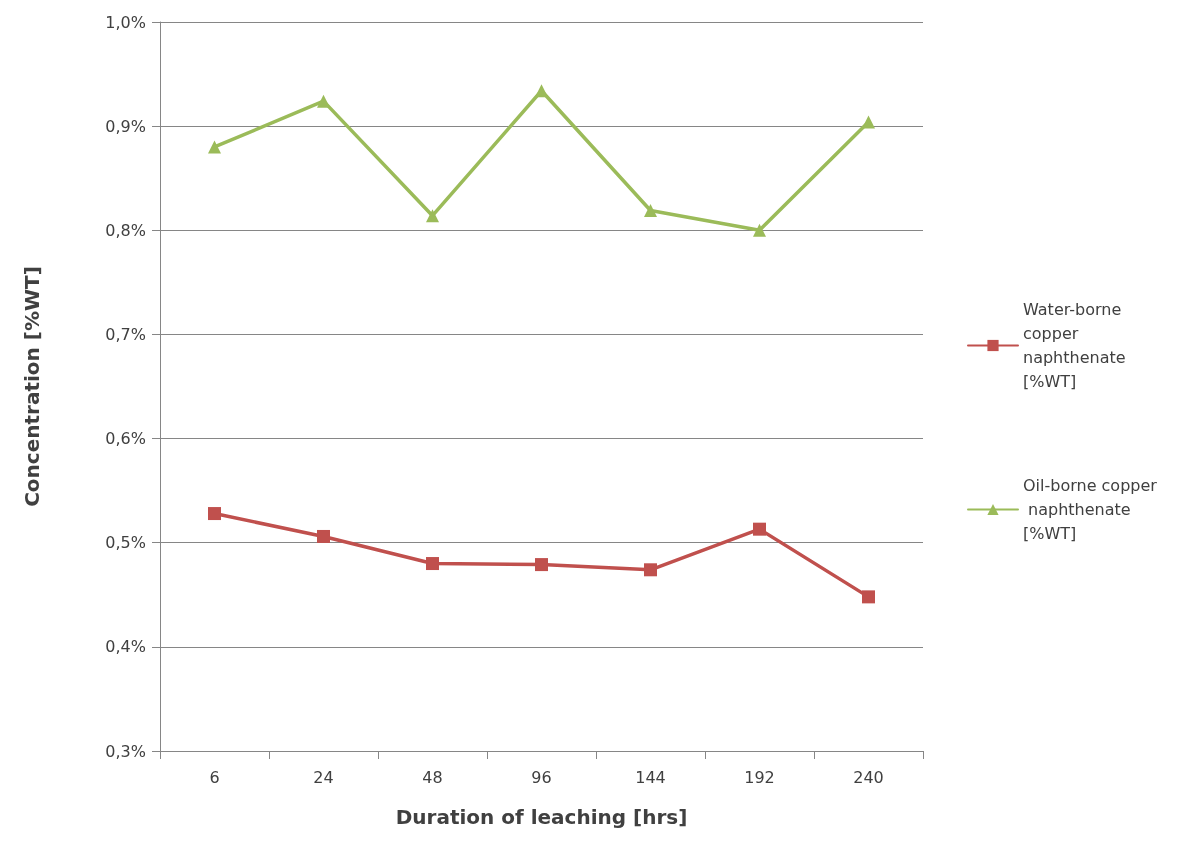  Describe the element at coordinates (1077, 345) in the screenshot. I see `legend-label: Water-borne copper naphthenate [%WT]` at that location.